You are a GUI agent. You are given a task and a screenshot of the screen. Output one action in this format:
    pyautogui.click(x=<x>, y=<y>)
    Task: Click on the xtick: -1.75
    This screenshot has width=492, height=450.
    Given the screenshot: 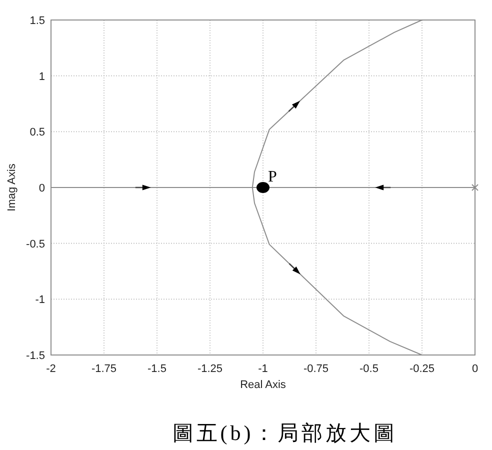 What is the action you would take?
    pyautogui.click(x=104, y=369)
    